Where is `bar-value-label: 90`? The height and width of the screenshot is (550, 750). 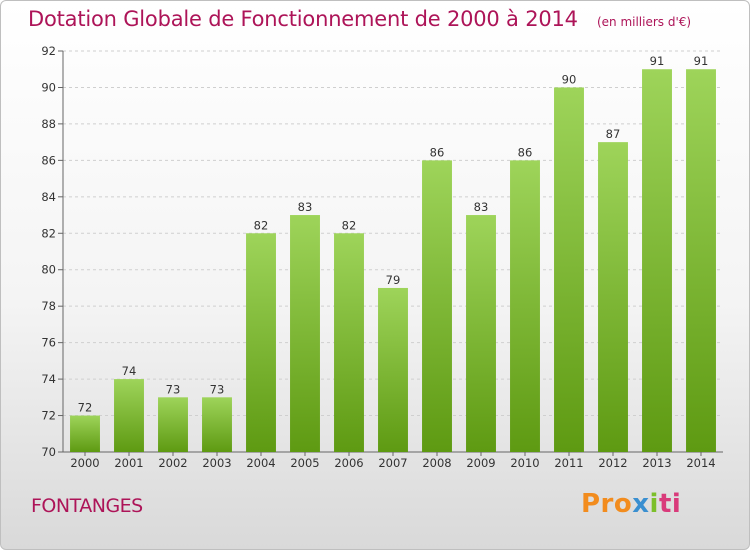 bar-value-label: 90 is located at coordinates (569, 79).